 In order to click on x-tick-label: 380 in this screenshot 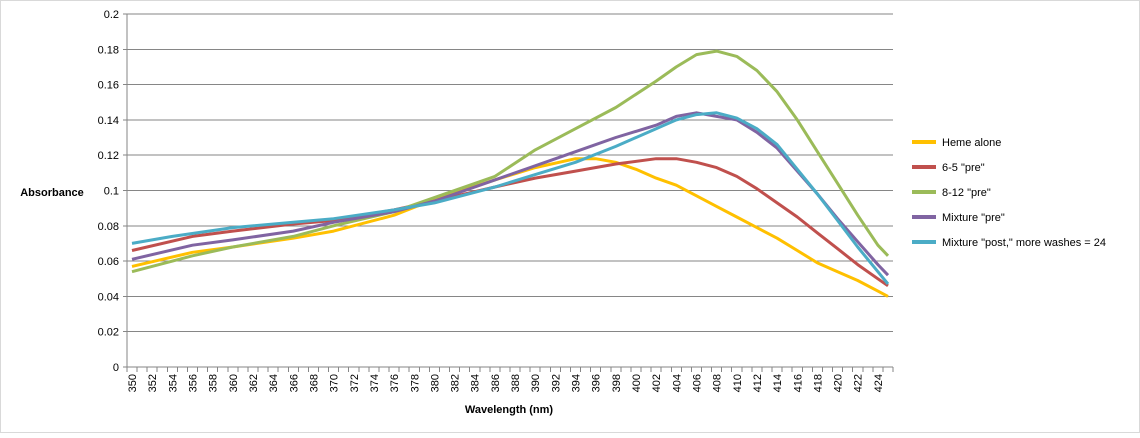, I will do `click(435, 383)`.